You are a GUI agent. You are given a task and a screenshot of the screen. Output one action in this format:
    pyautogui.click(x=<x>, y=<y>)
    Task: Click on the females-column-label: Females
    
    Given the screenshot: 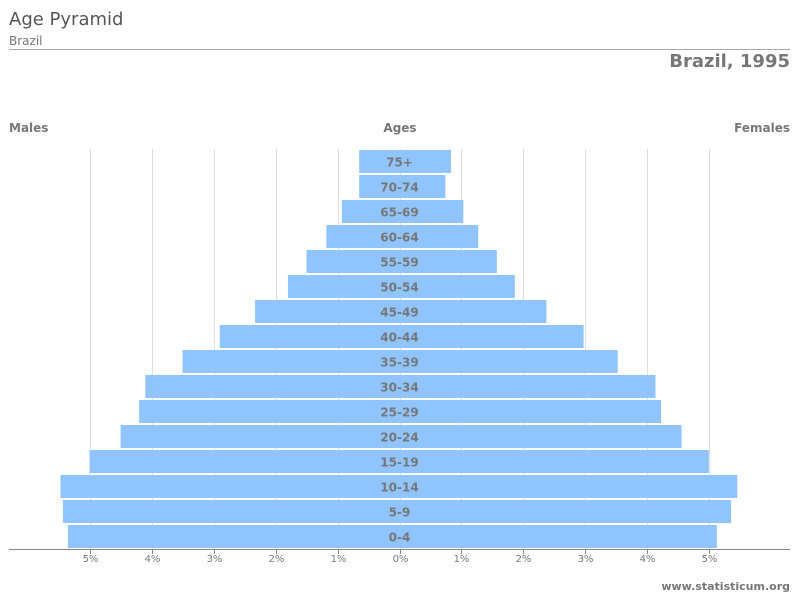 What is the action you would take?
    pyautogui.click(x=762, y=128)
    